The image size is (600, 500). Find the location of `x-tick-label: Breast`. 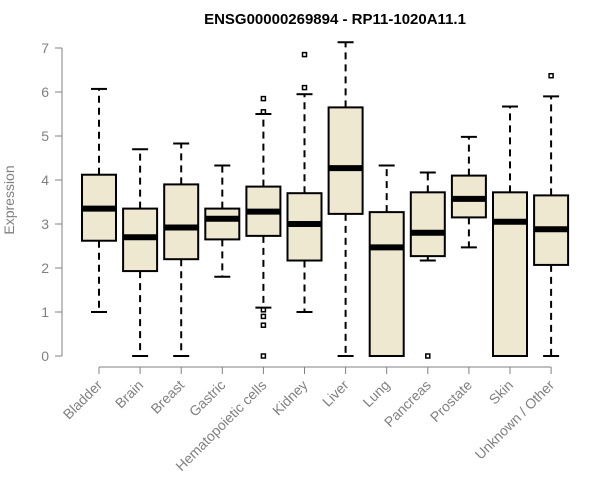

x-tick-label: Breast is located at coordinates (167, 397).